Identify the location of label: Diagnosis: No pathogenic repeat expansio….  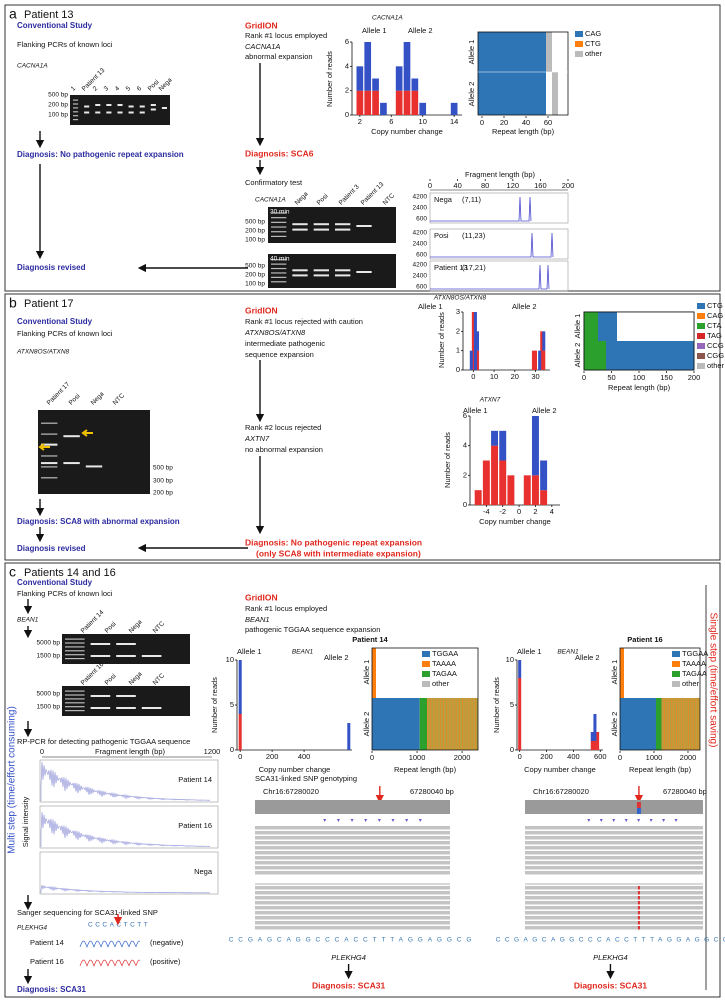
(333, 542).